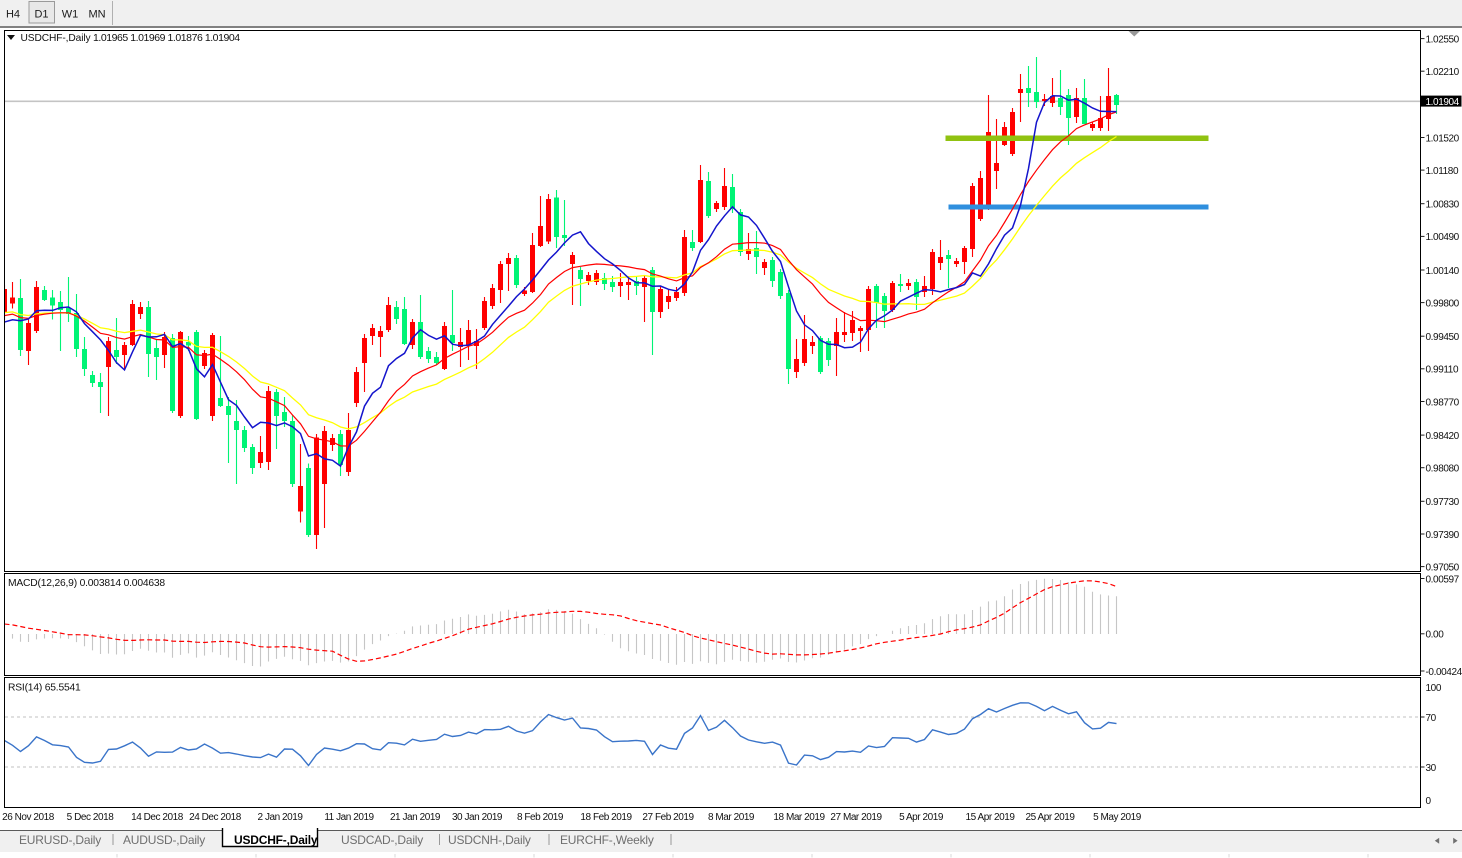 The width and height of the screenshot is (1462, 858). What do you see at coordinates (215, 817) in the screenshot?
I see `svg-text: 24 Dec 2018` at bounding box center [215, 817].